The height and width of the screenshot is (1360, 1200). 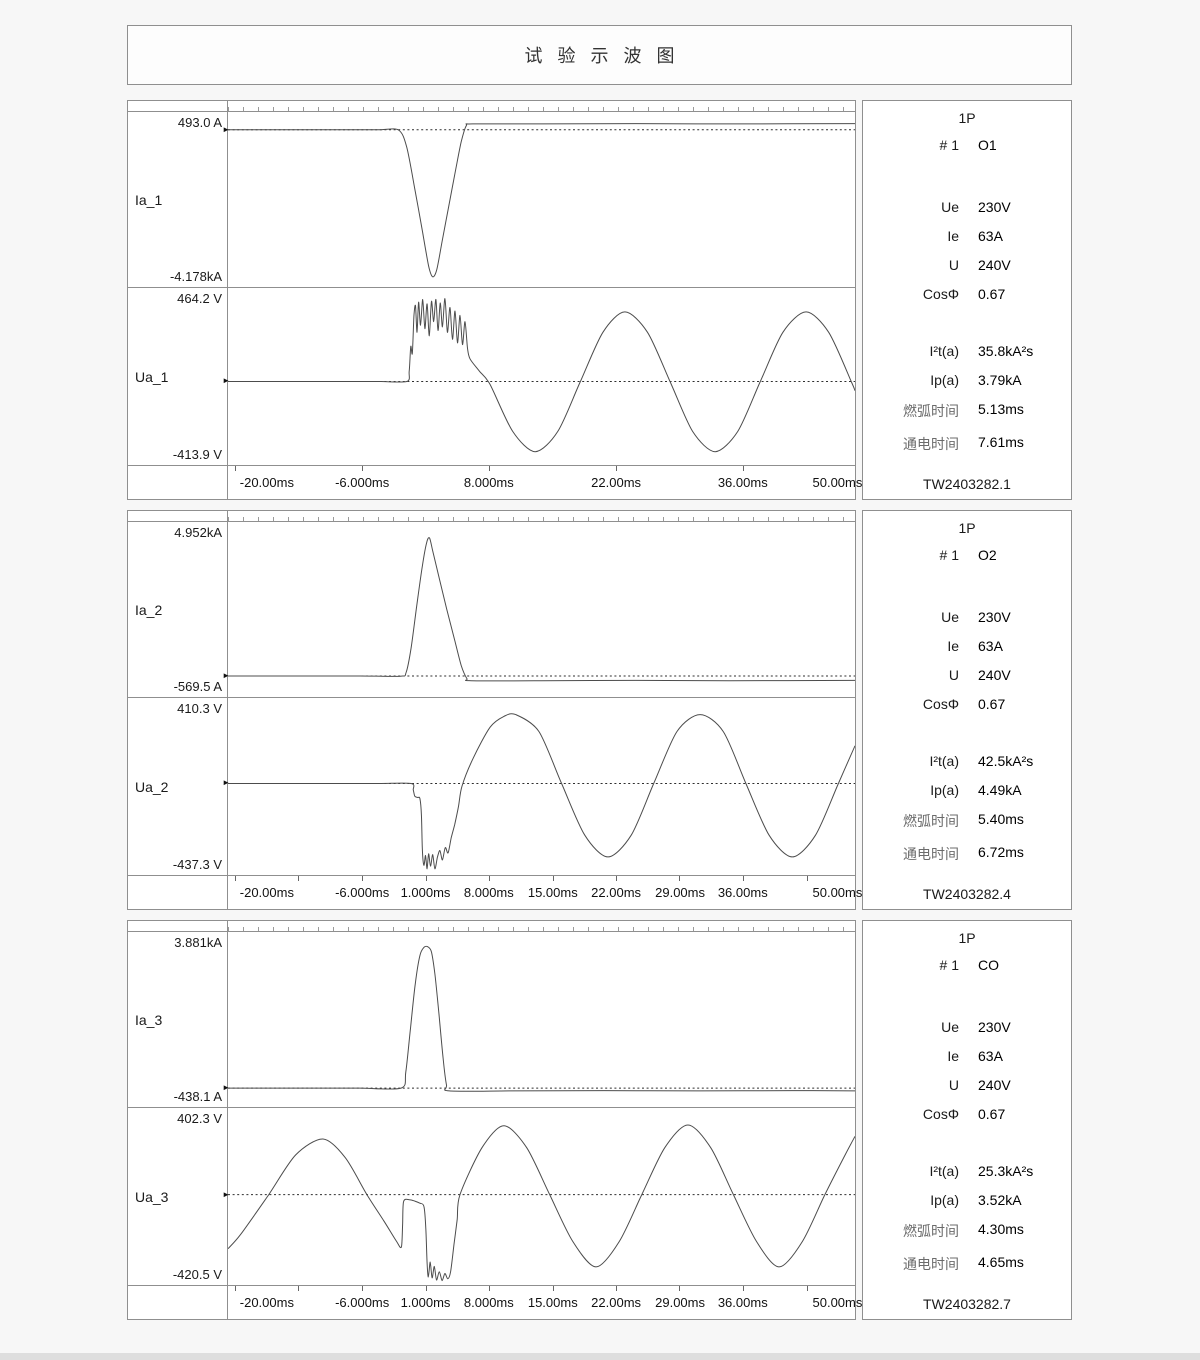 I want to click on y-max-label: 402.3 V, so click(x=199, y=1118).